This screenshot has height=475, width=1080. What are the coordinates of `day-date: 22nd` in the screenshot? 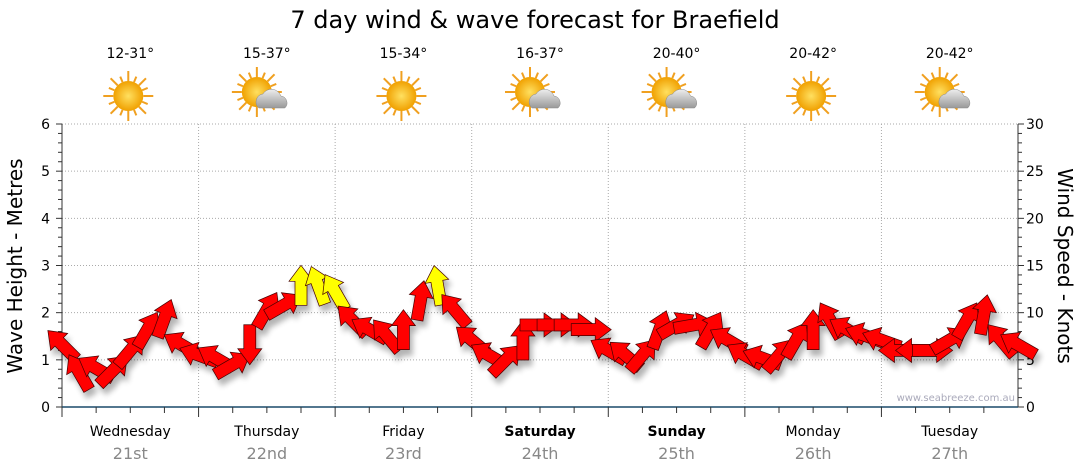 It's located at (267, 453).